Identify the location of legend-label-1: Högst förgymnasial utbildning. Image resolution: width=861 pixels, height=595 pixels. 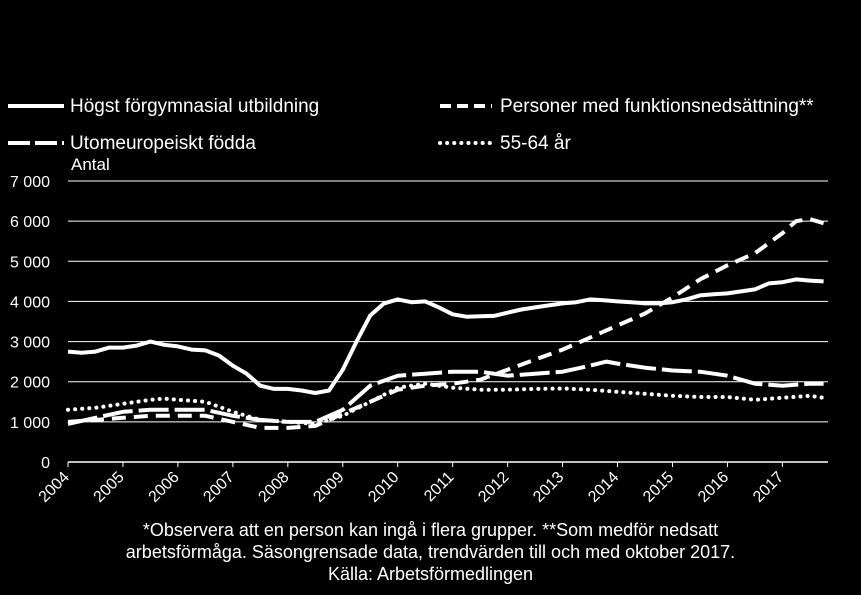
(194, 106).